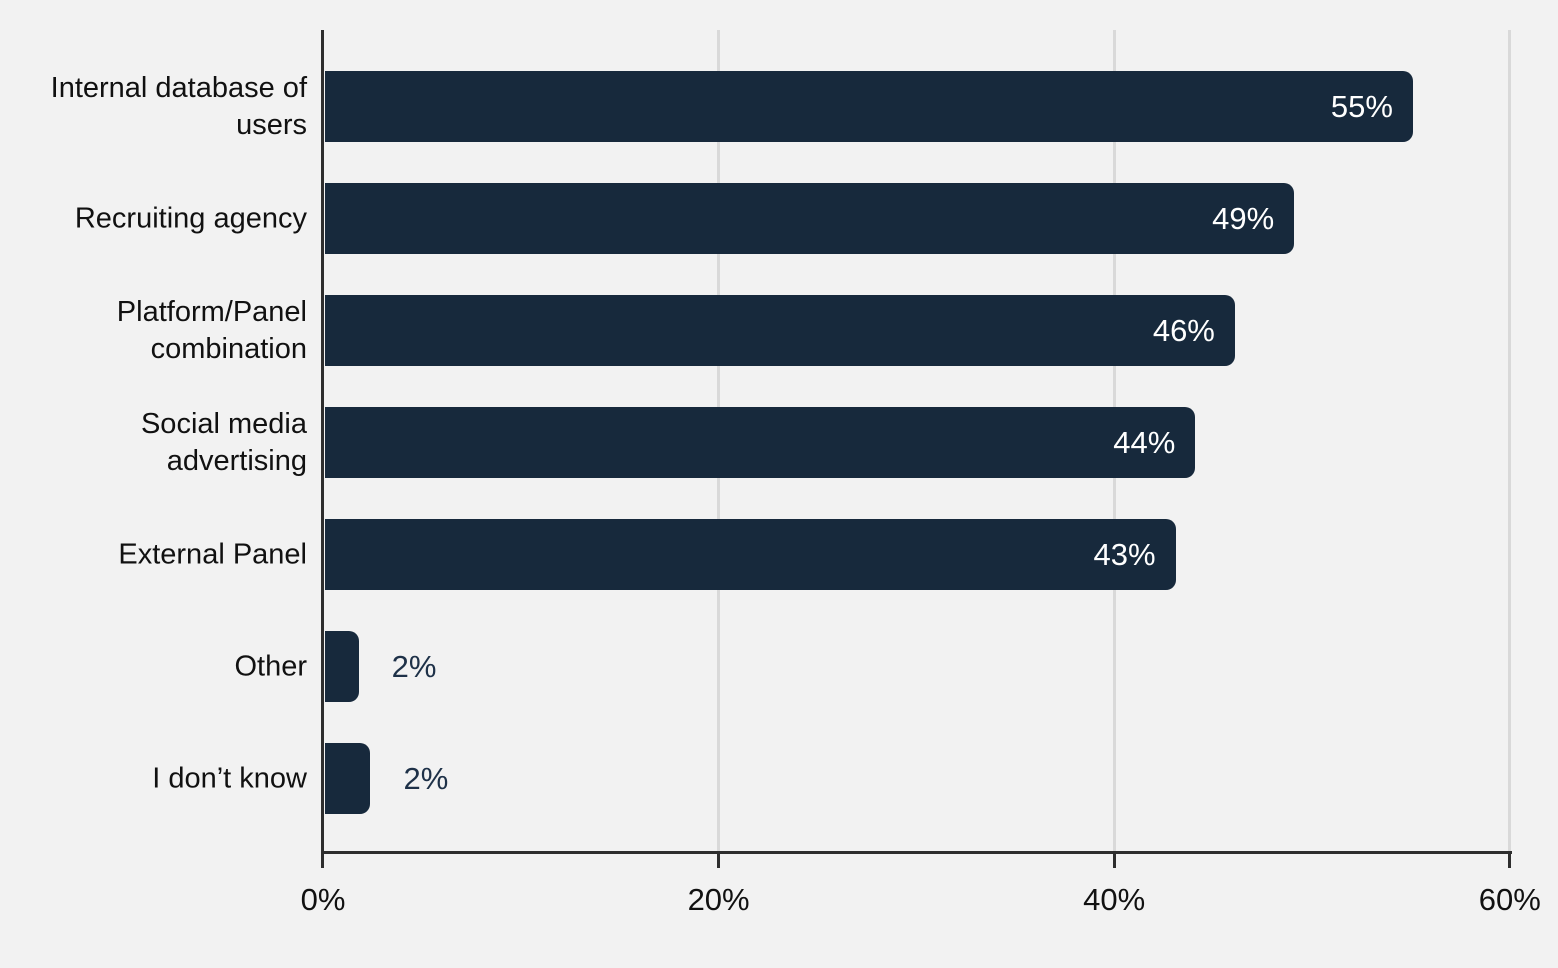 This screenshot has width=1558, height=968. What do you see at coordinates (229, 778) in the screenshot?
I see `category-label-line: I don’t know` at bounding box center [229, 778].